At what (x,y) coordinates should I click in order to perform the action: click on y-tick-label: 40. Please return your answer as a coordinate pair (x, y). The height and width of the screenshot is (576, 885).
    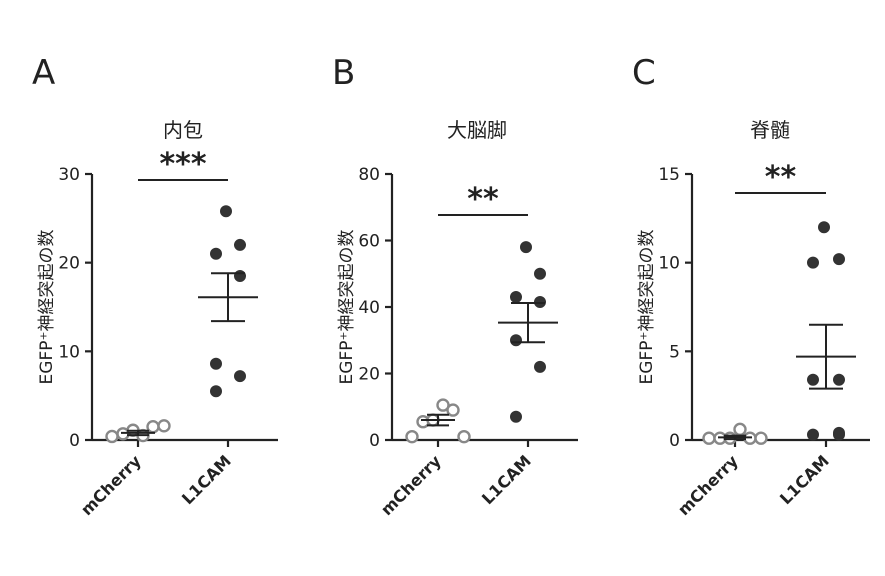
    Looking at the image, I should click on (369, 308).